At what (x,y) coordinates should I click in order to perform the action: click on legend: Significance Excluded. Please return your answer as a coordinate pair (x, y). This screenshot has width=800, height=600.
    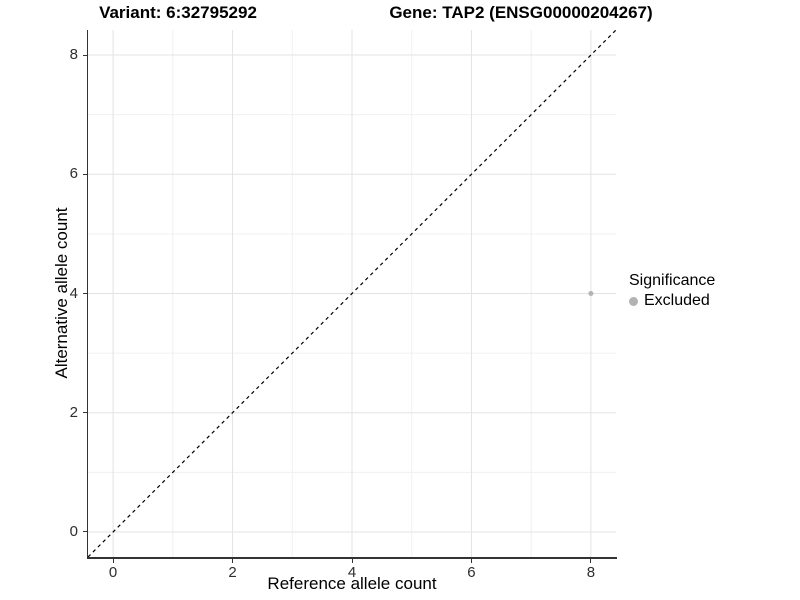
    Looking at the image, I should click on (672, 291).